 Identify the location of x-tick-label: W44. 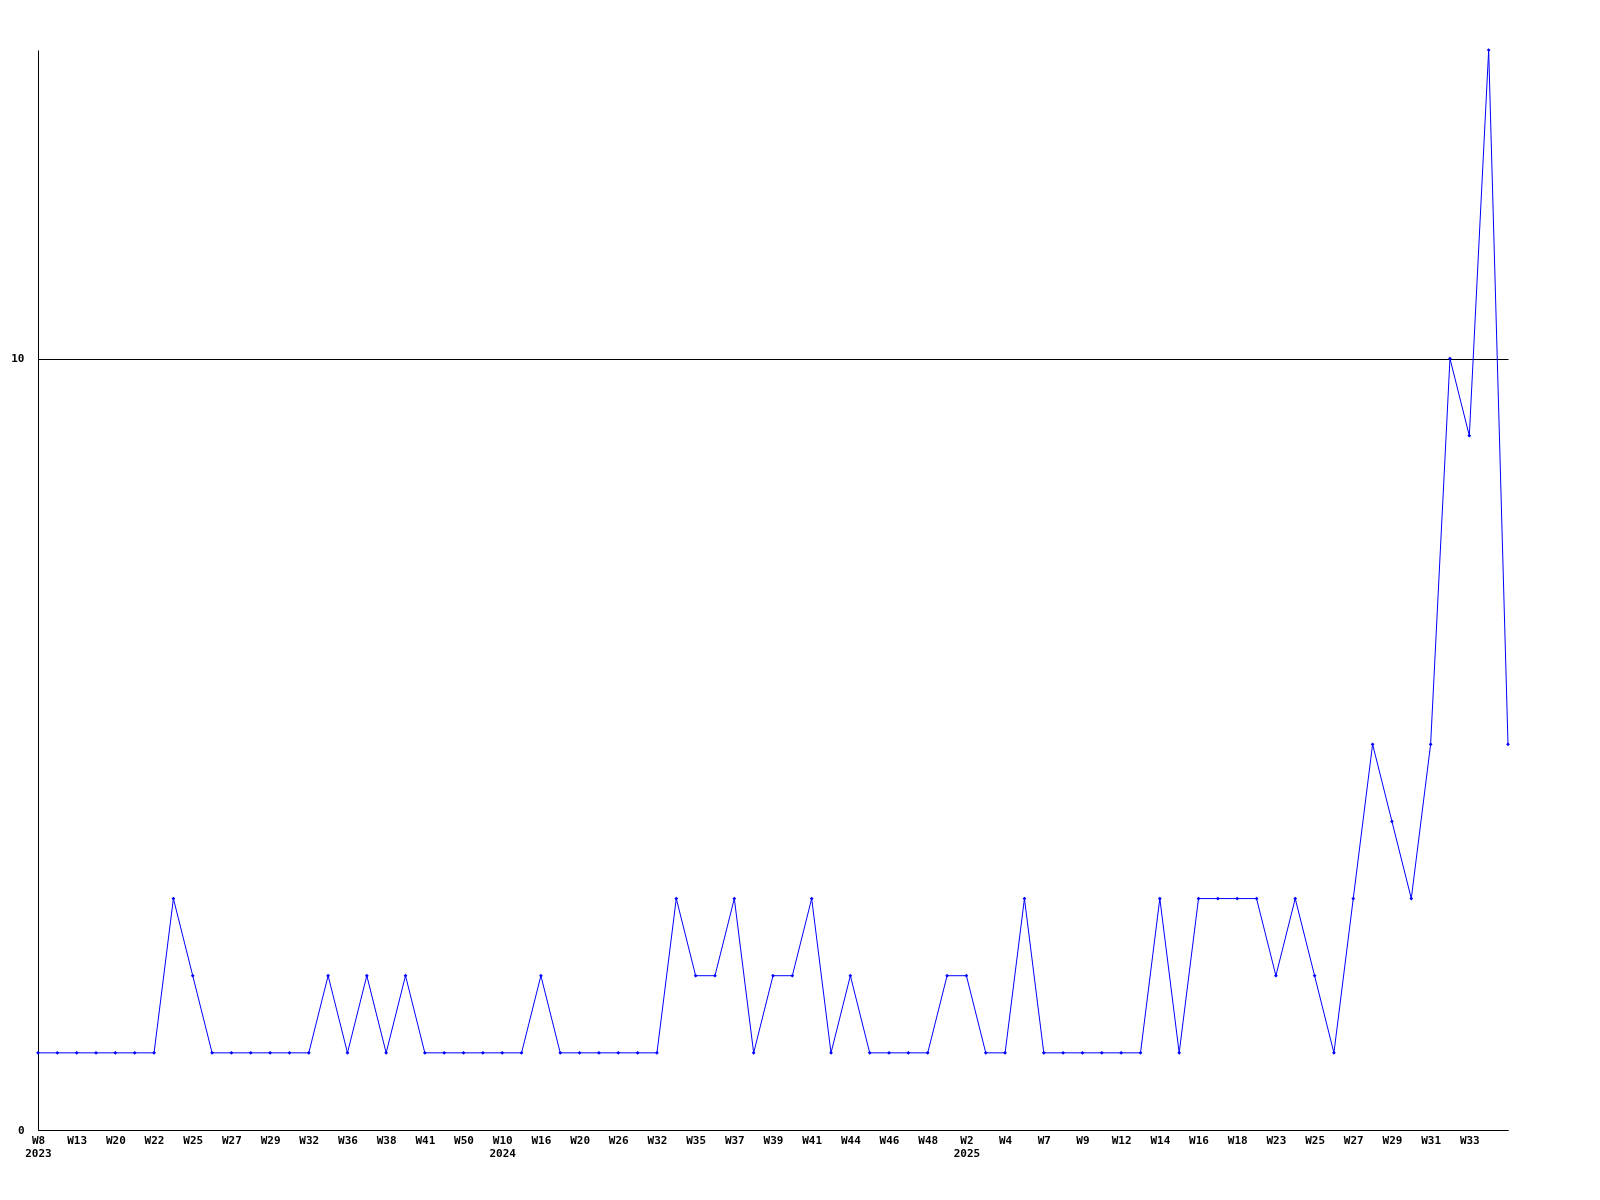
(851, 1140).